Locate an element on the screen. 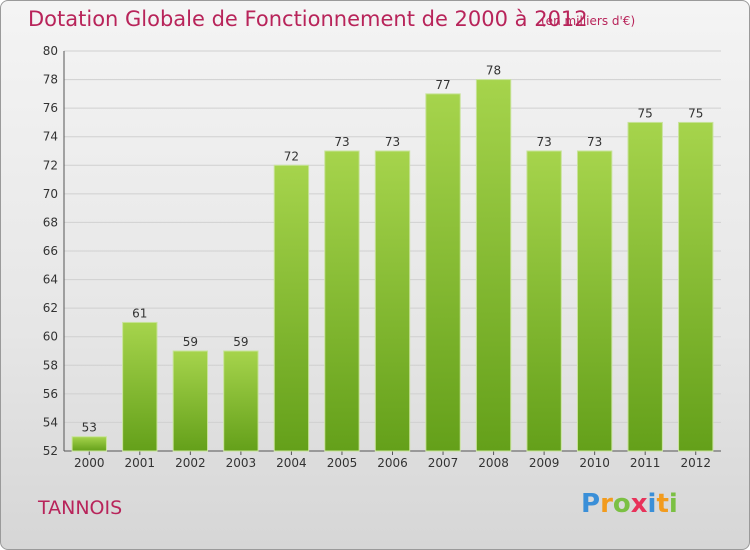  logo-letter: x is located at coordinates (639, 504).